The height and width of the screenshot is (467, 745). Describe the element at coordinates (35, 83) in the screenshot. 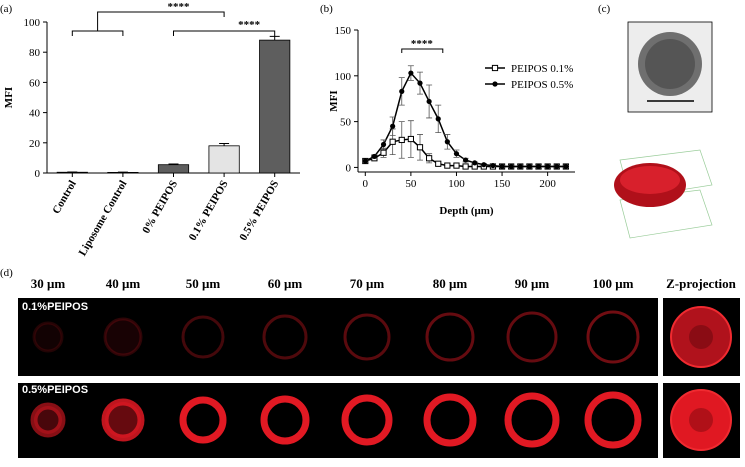

I see `y-tick-label: 60` at that location.